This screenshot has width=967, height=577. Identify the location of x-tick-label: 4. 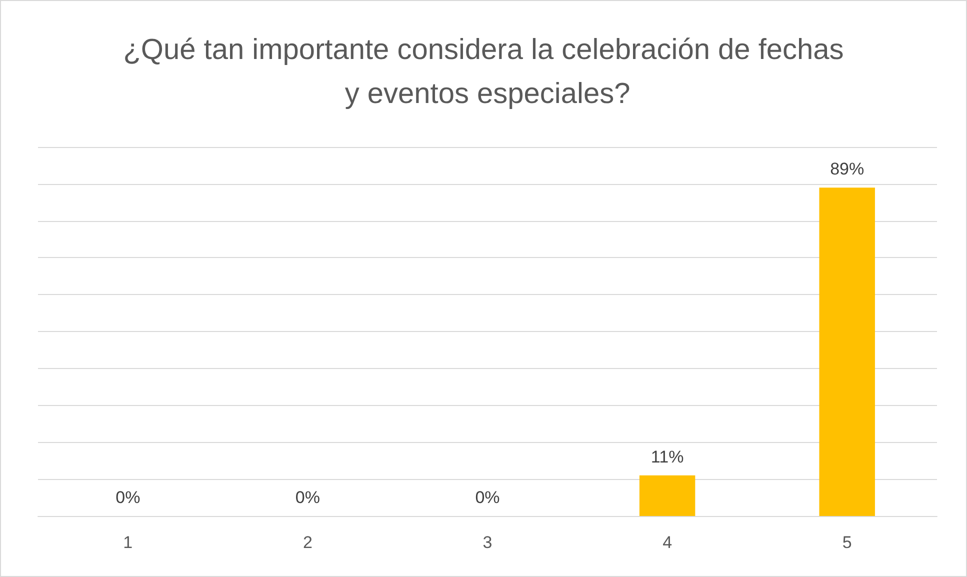
(667, 542).